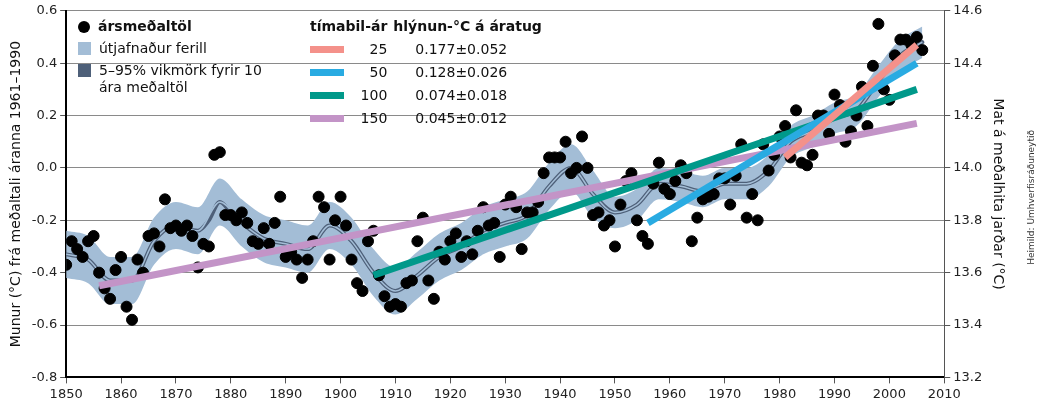 Image resolution: width=1040 pixels, height=407 pixels. I want to click on y2-tick-label: 13.6, so click(968, 272).